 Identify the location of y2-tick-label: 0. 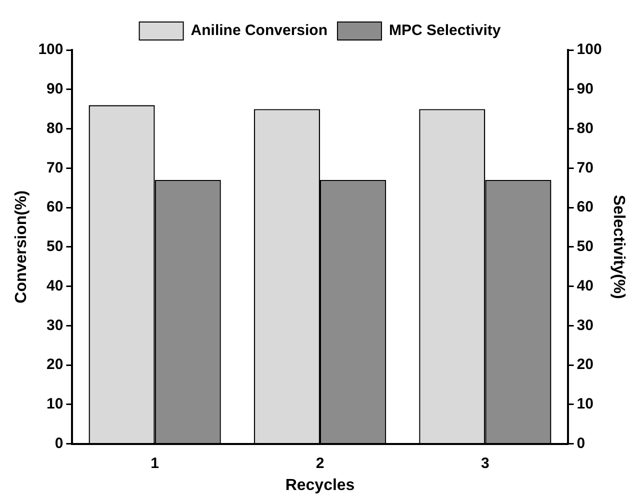
(581, 443).